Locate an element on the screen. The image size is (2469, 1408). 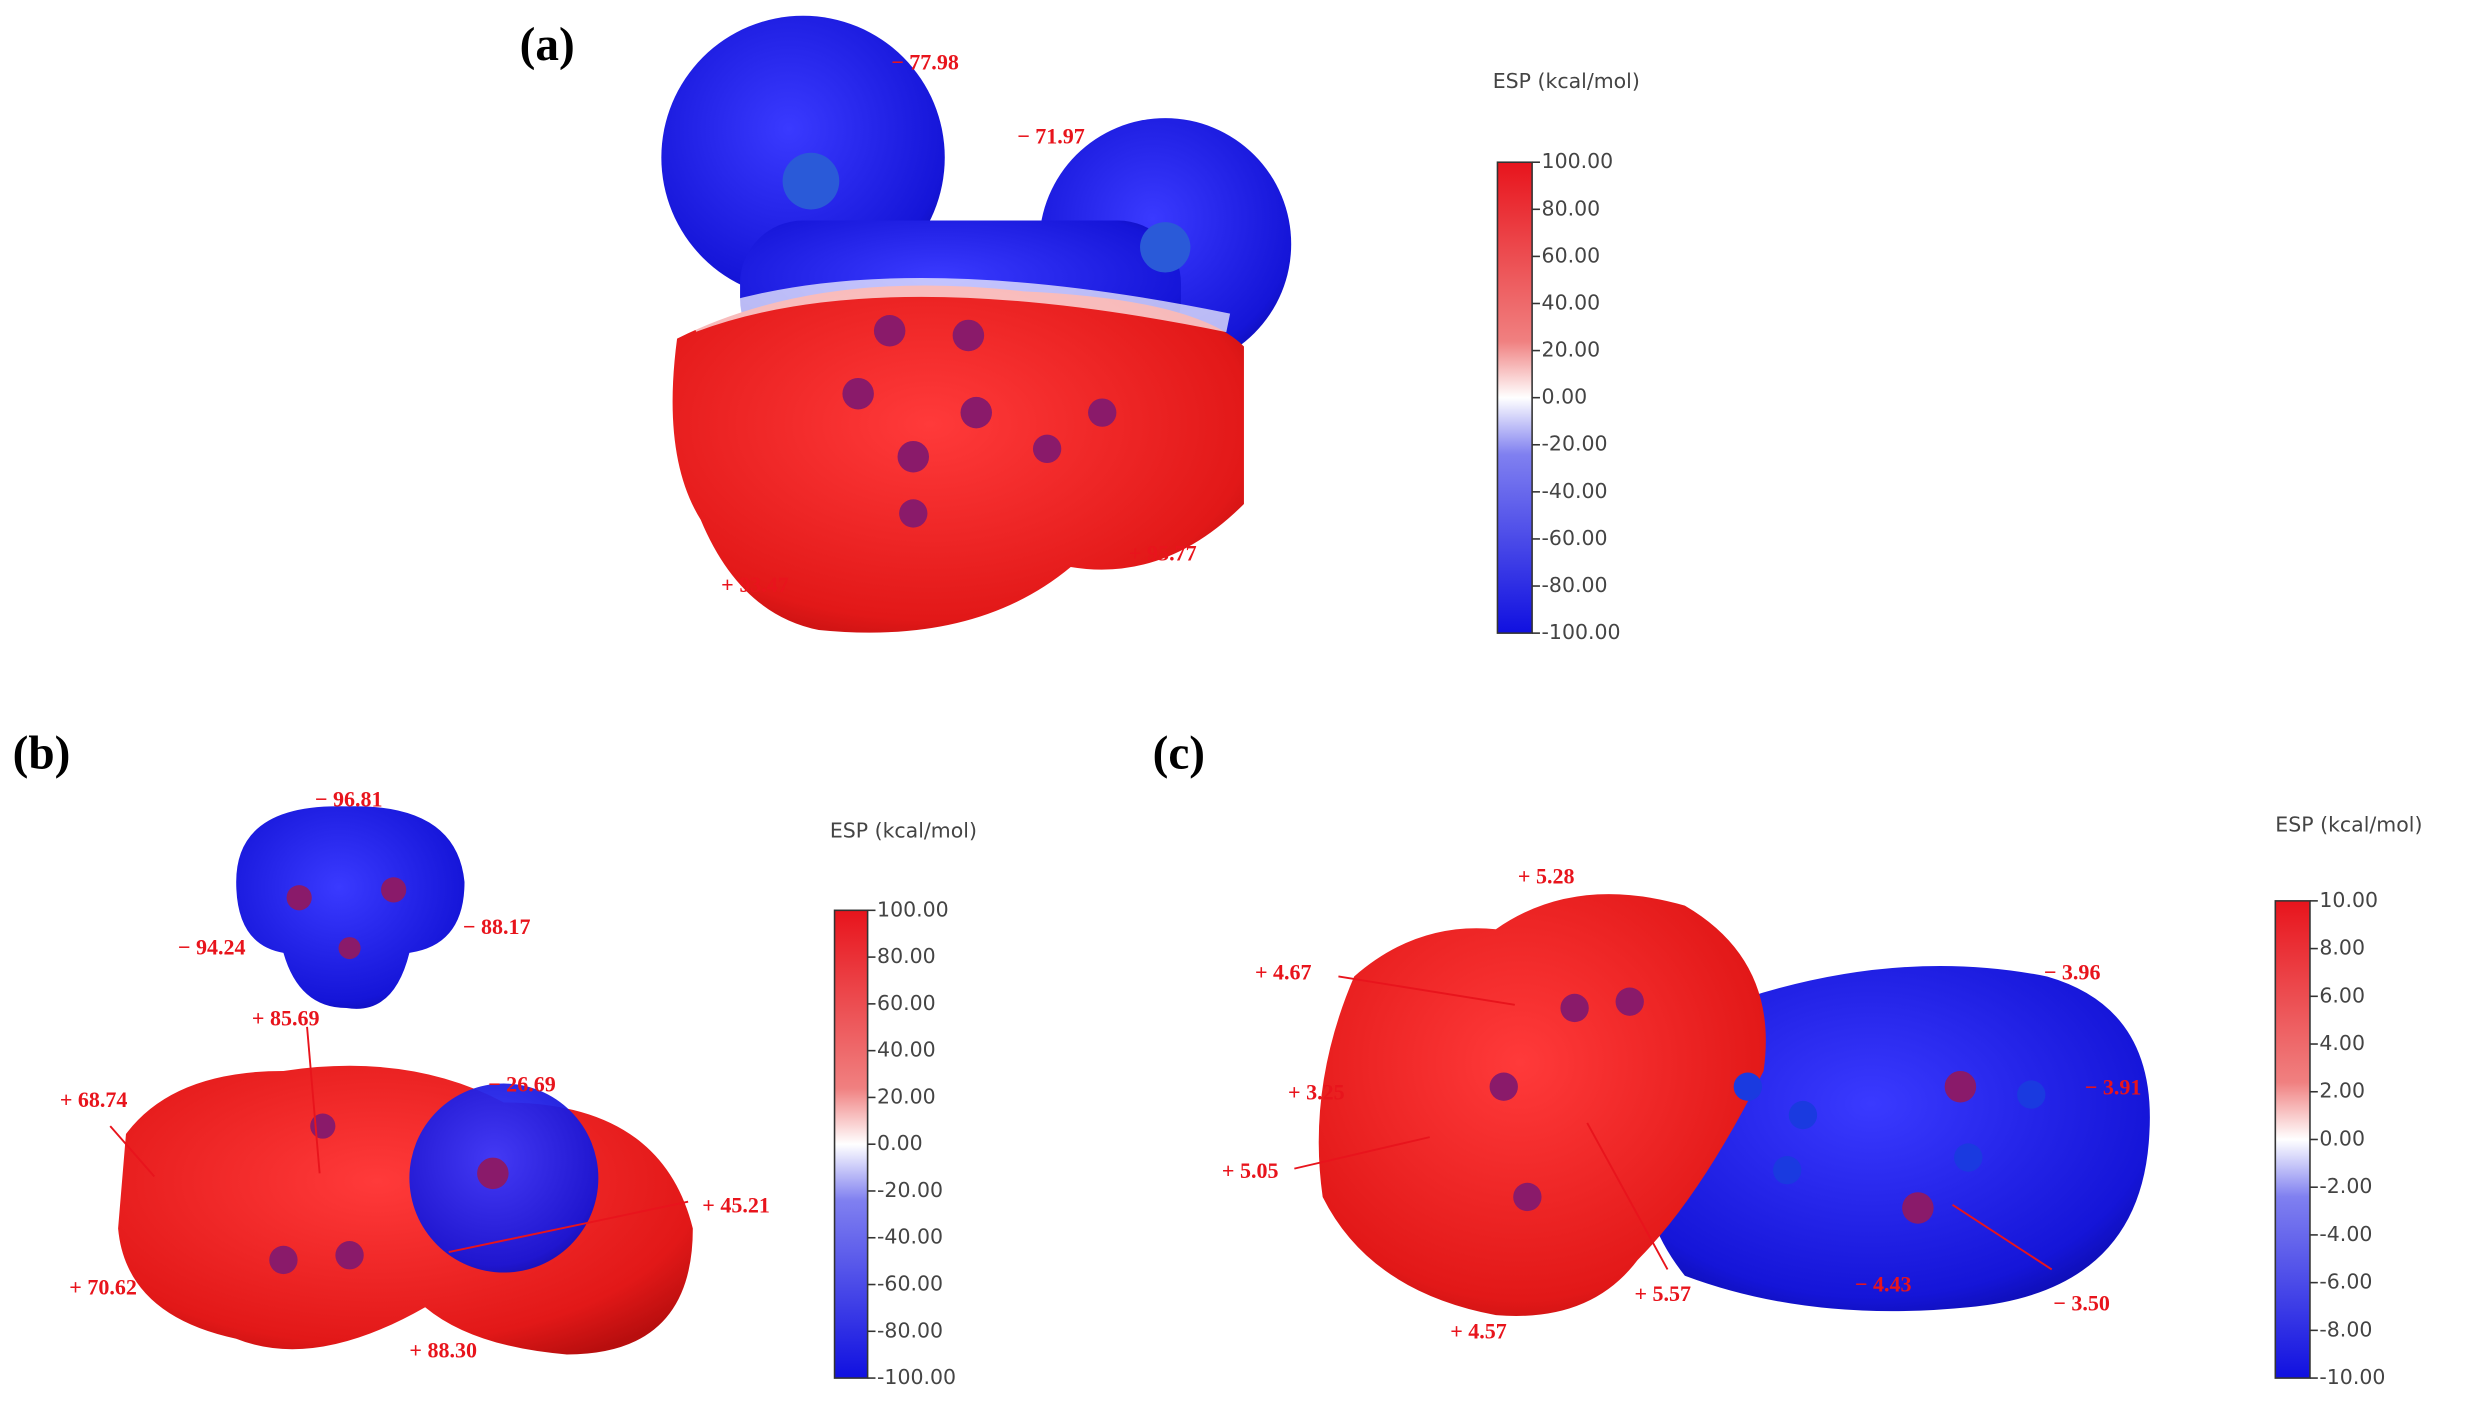
esp-value: + 93.47 is located at coordinates (755, 584).